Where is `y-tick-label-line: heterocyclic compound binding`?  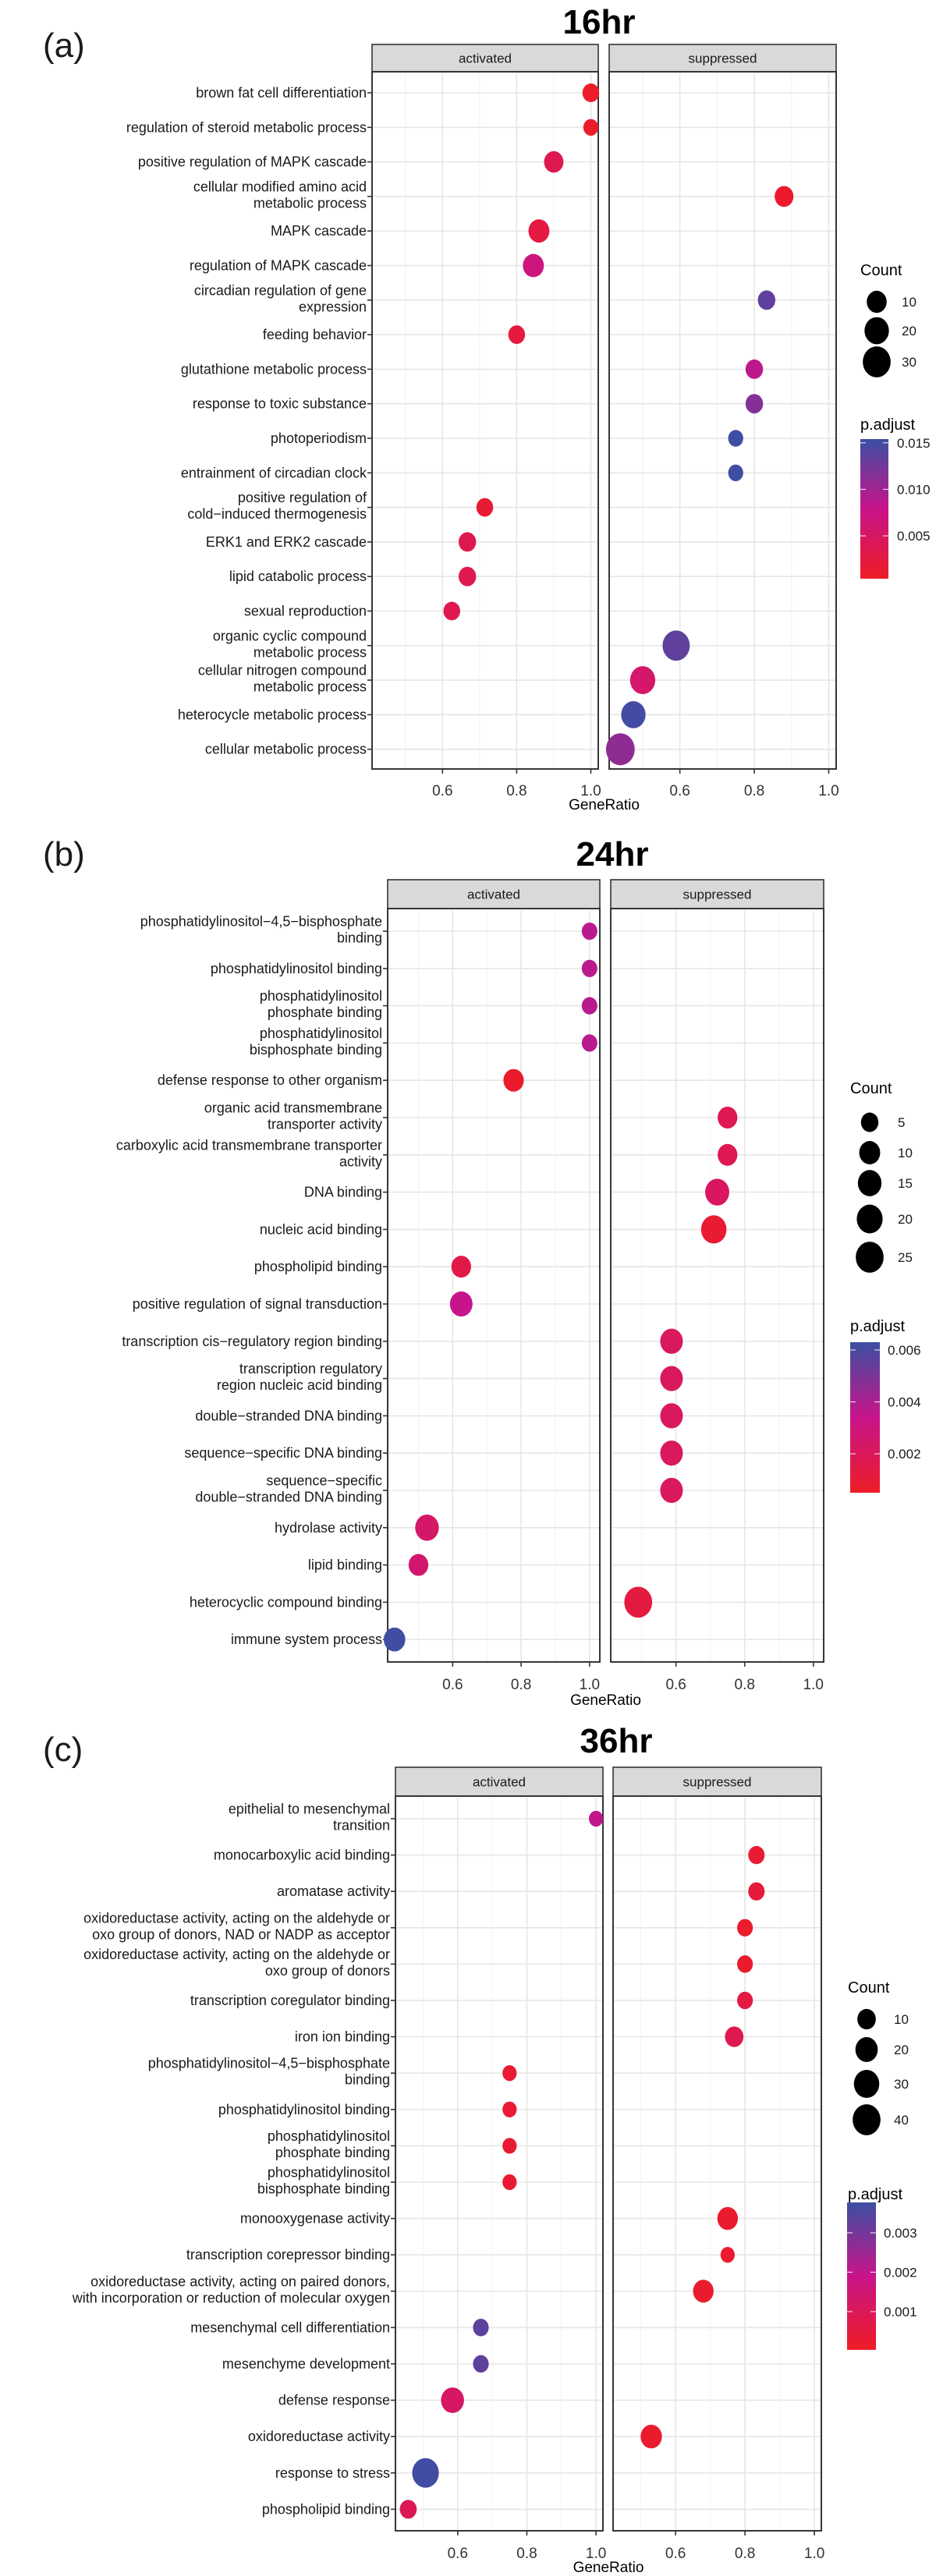 y-tick-label-line: heterocyclic compound binding is located at coordinates (286, 1602).